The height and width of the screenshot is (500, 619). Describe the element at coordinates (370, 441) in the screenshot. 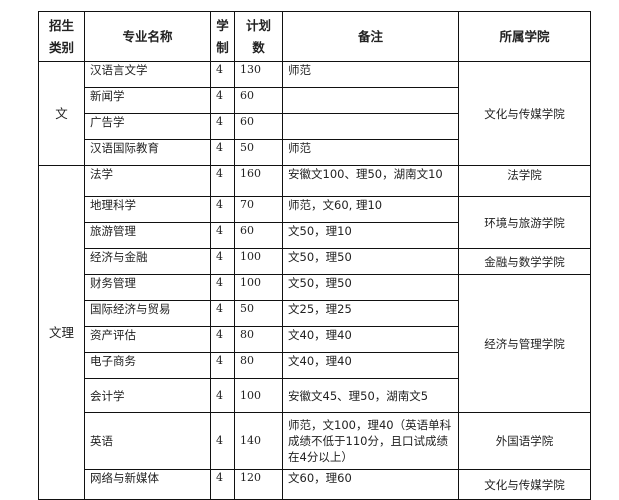

I see `notes-cell: 师范，文100，理40（英语单科成绩不低于110分，且口试成绩在4分以上）` at that location.